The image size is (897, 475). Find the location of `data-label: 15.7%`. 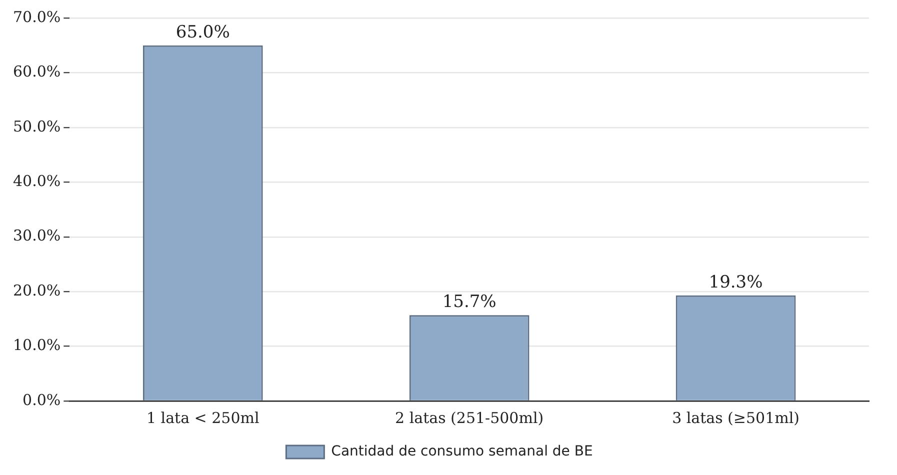

data-label: 15.7% is located at coordinates (469, 302).